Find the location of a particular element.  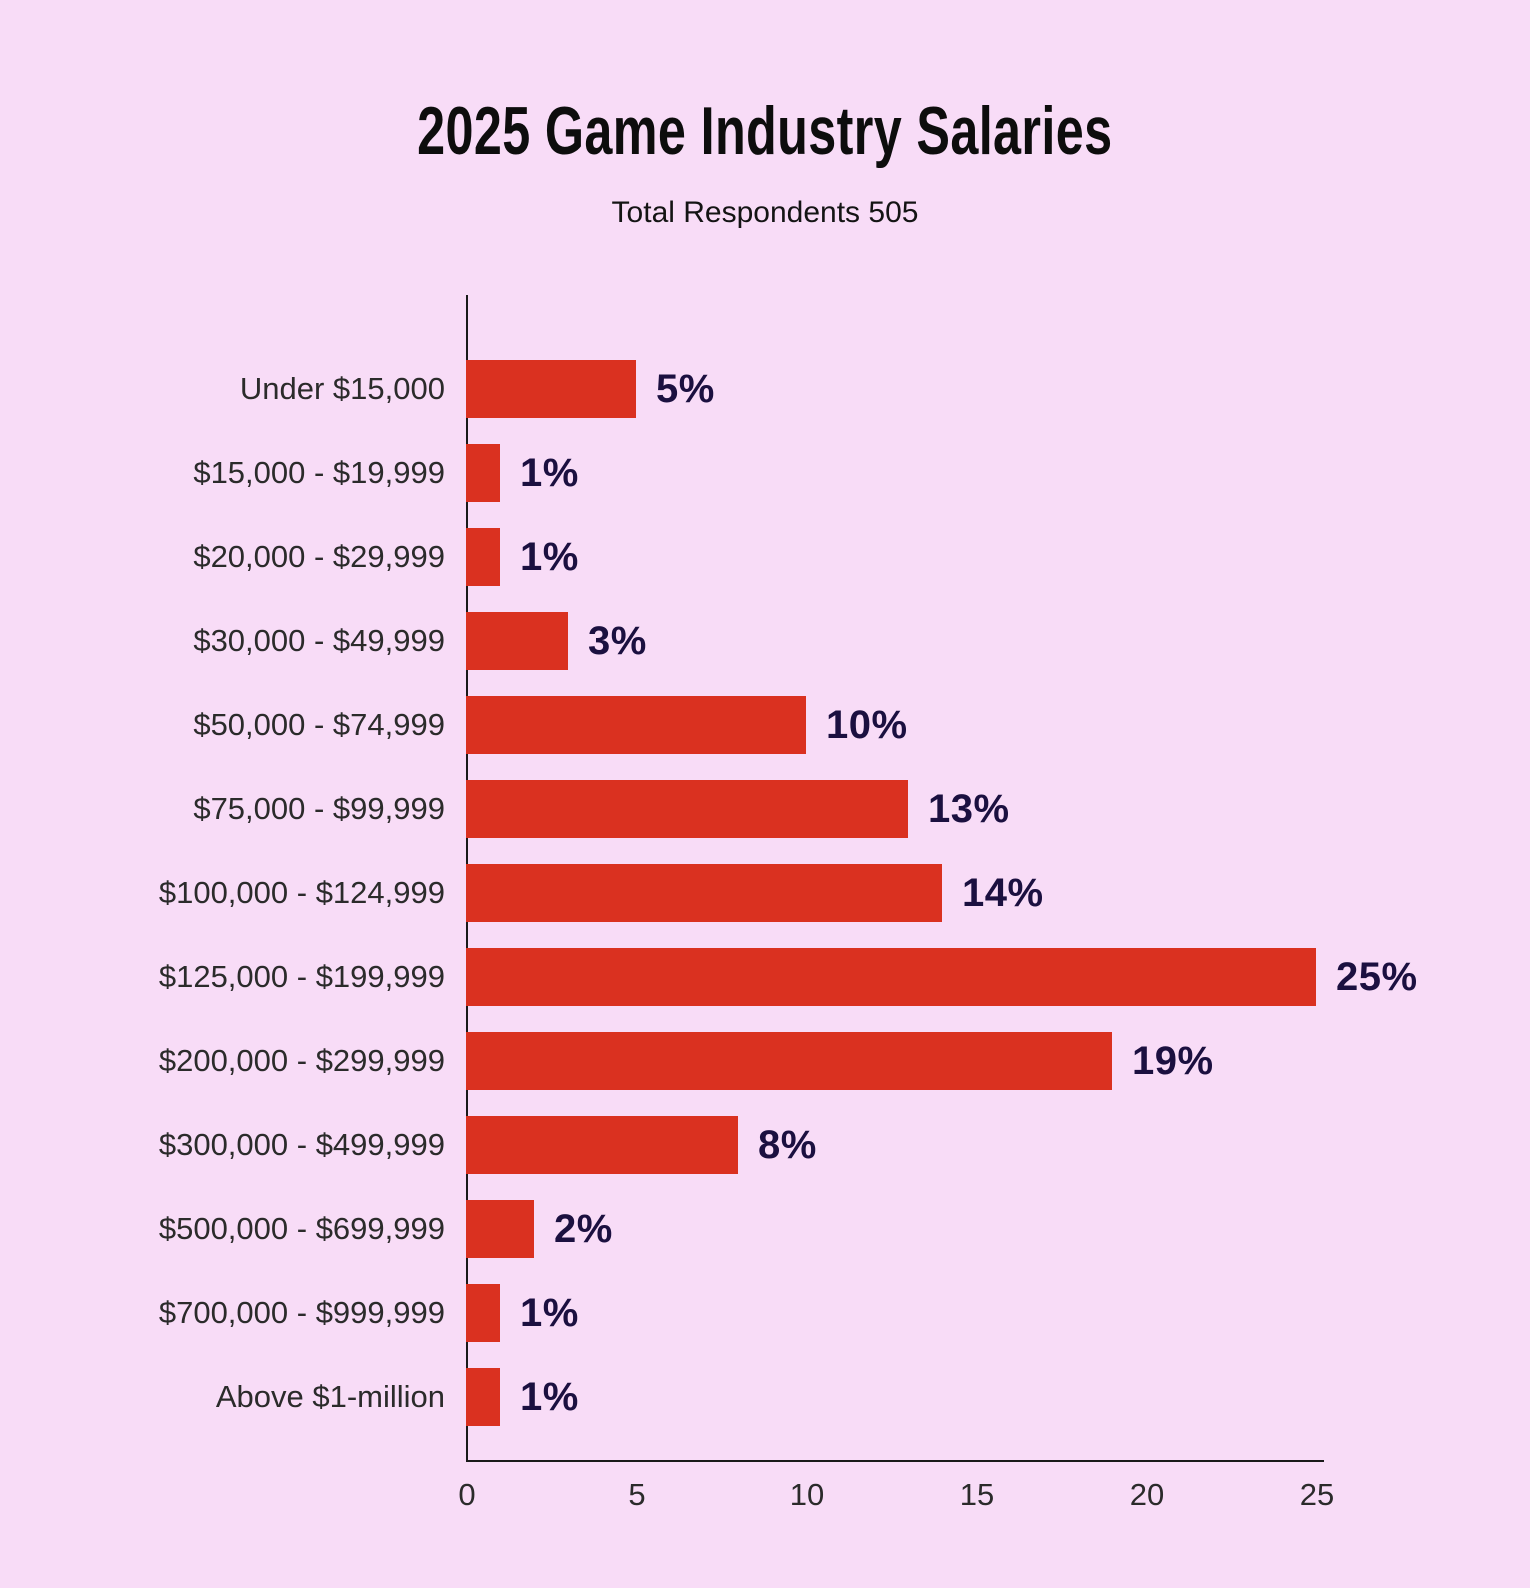

bar-track: 3% is located at coordinates (998, 641).